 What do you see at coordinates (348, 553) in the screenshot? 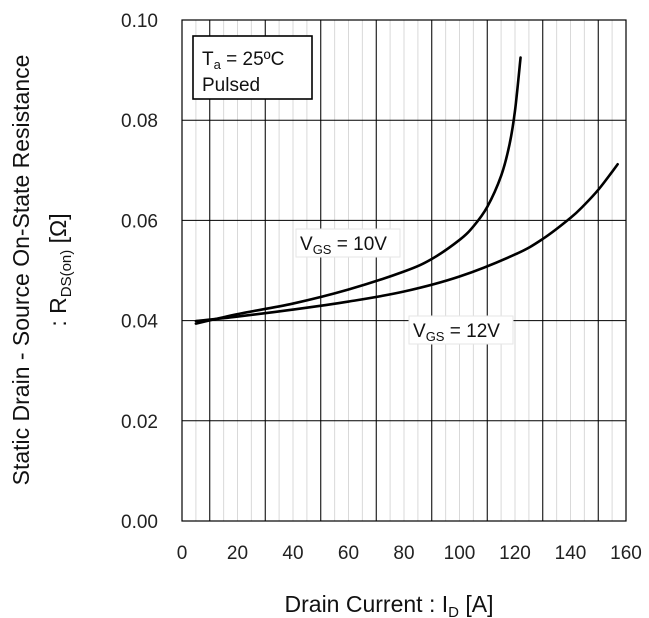
I see `x-tick-label: 60` at bounding box center [348, 553].